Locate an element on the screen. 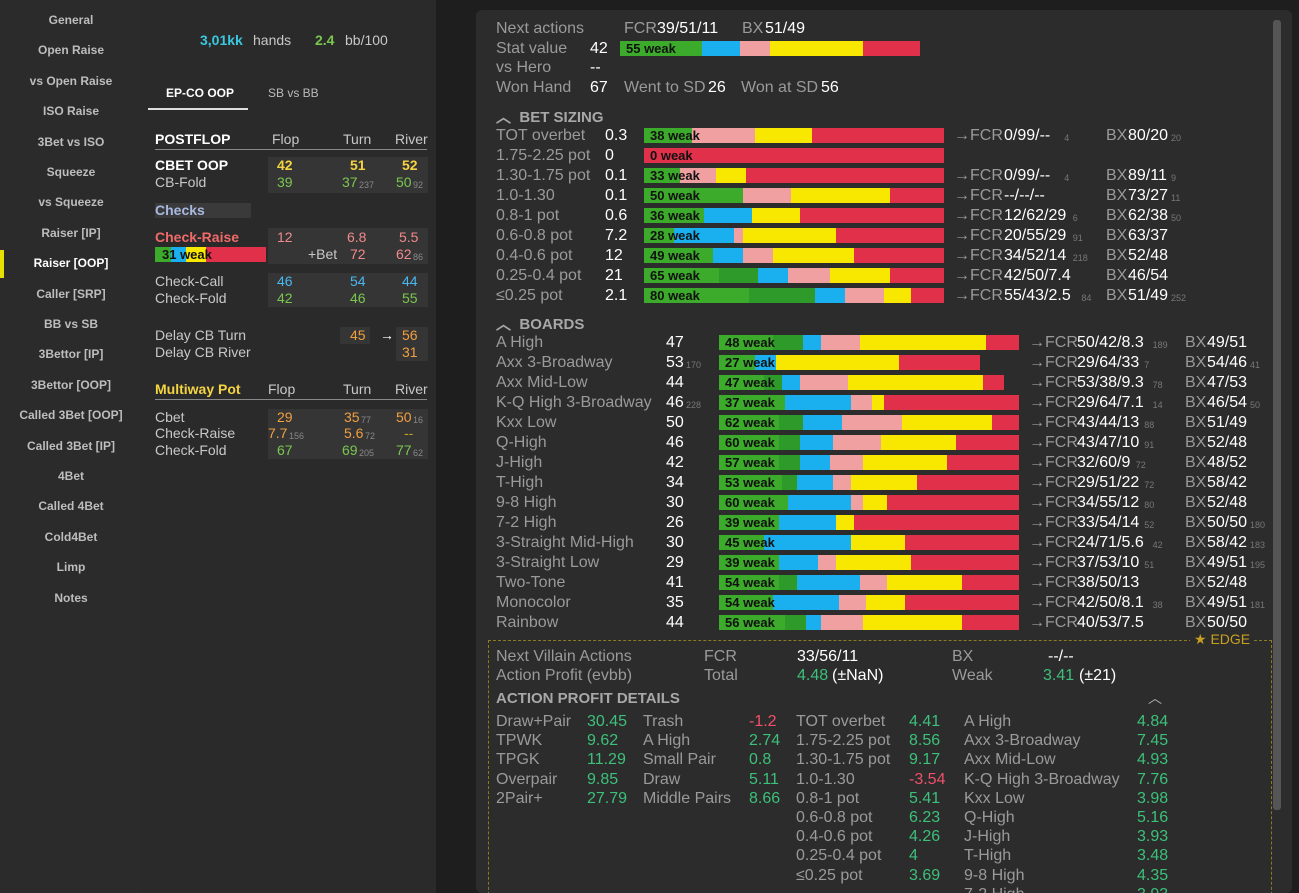  bet-turn: 72 is located at coordinates (358, 254).